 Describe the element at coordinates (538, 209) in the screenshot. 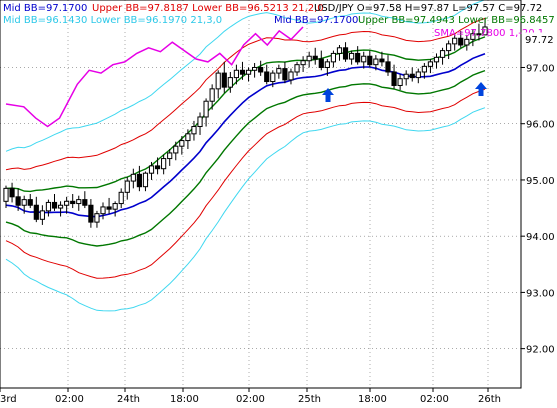

I see `y-axis-ticks: 97.00 96.00 95.00 94.00 93.00 92.00` at that location.